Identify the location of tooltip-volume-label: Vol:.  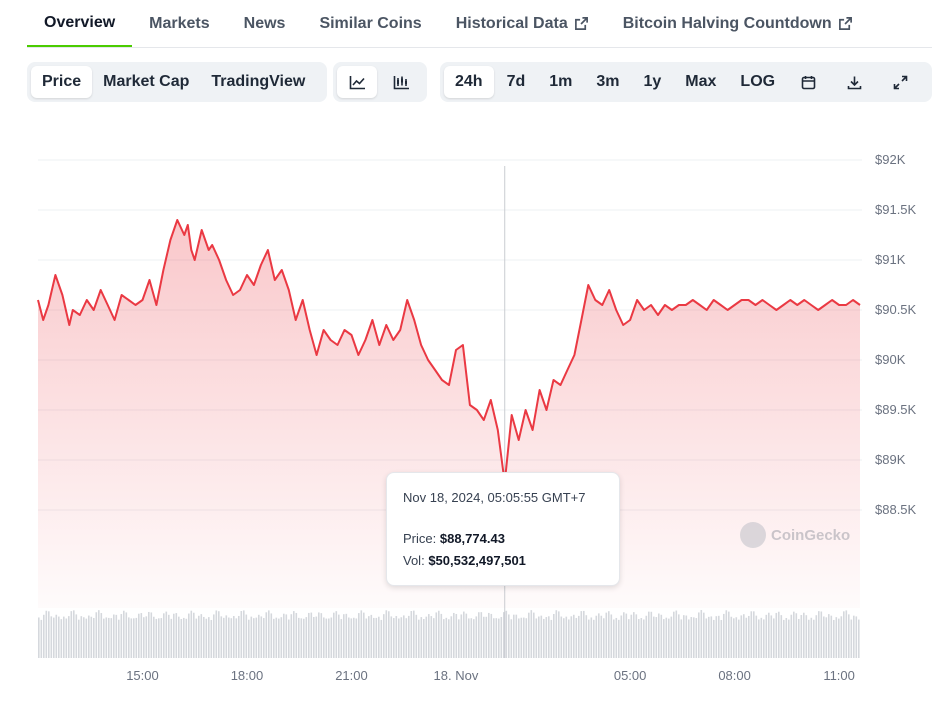
(414, 560).